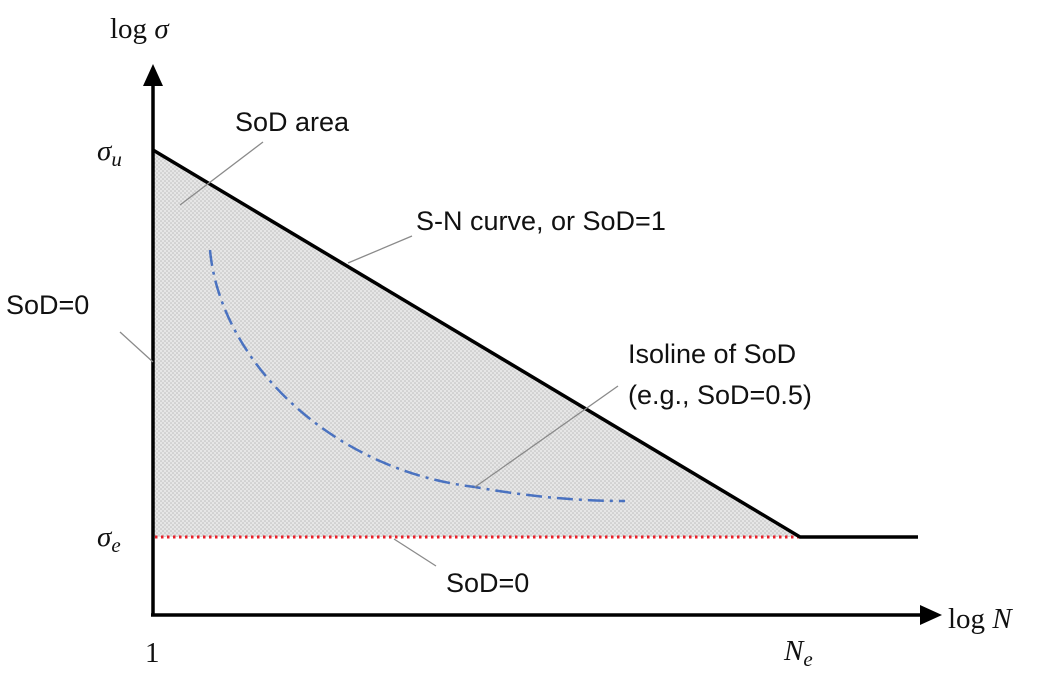  What do you see at coordinates (292, 122) in the screenshot?
I see `sod-area-label: SoD area` at bounding box center [292, 122].